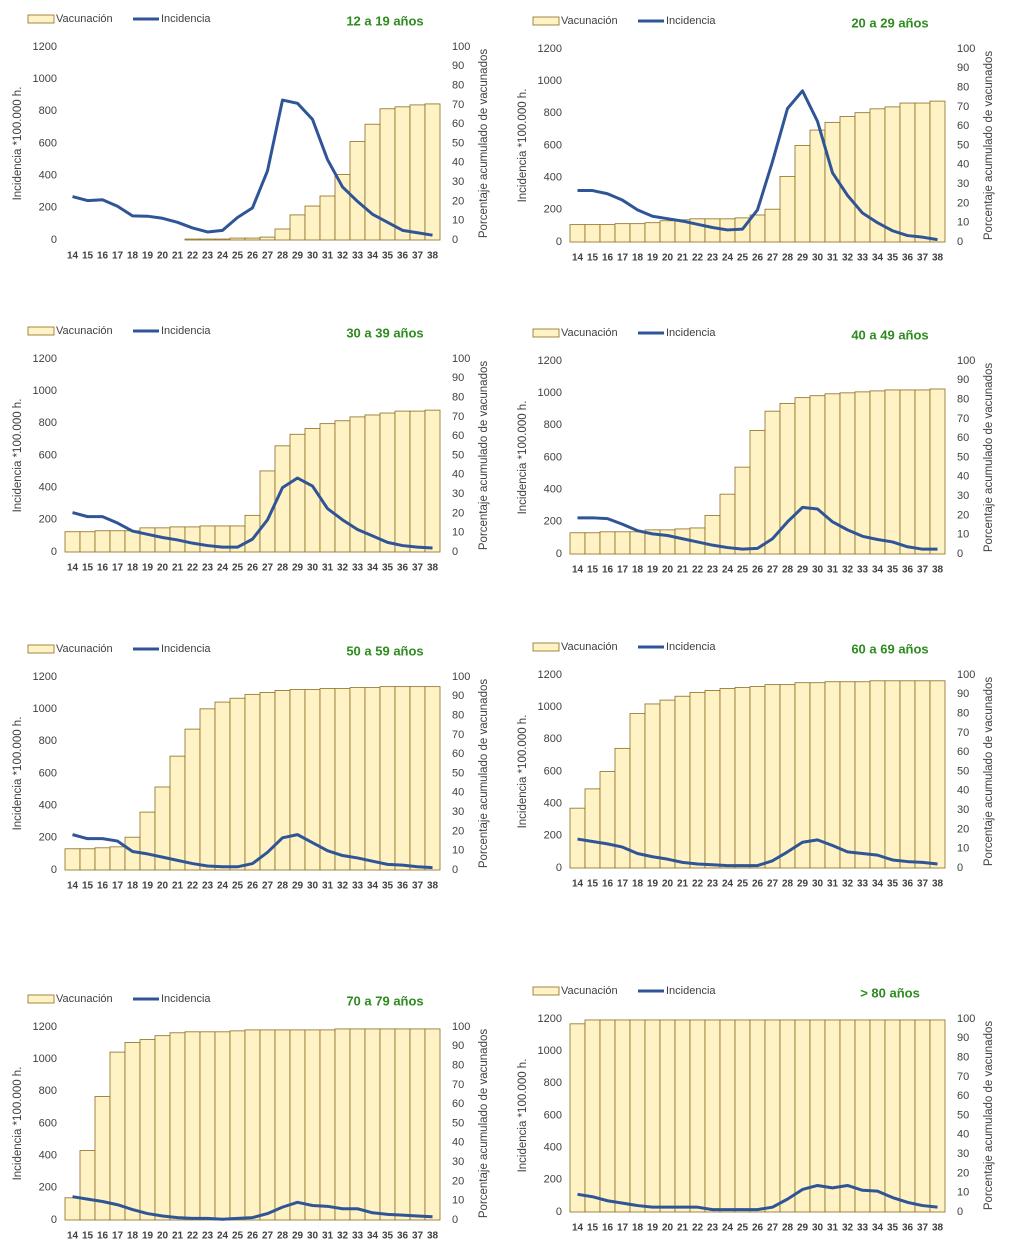 The image size is (1013, 1249). What do you see at coordinates (484, 143) in the screenshot?
I see `y2-axis-label: Porcentaje acumulado de vacunados` at bounding box center [484, 143].